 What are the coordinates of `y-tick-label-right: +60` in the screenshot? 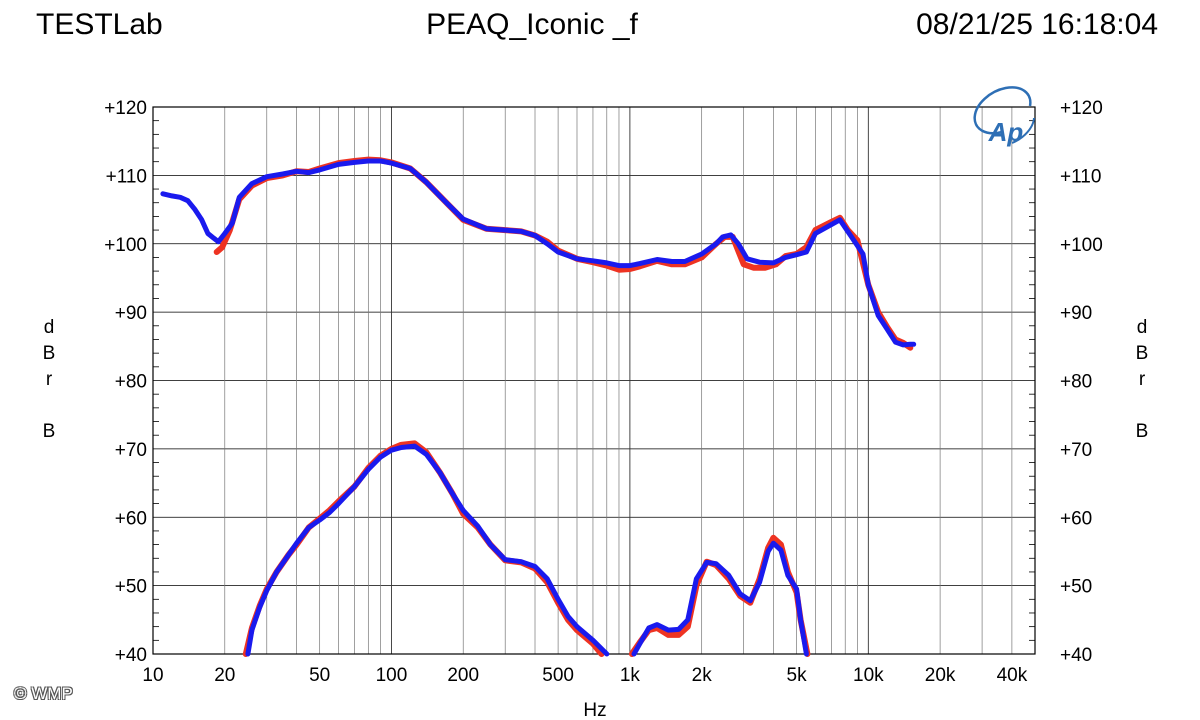 It's located at (1076, 518).